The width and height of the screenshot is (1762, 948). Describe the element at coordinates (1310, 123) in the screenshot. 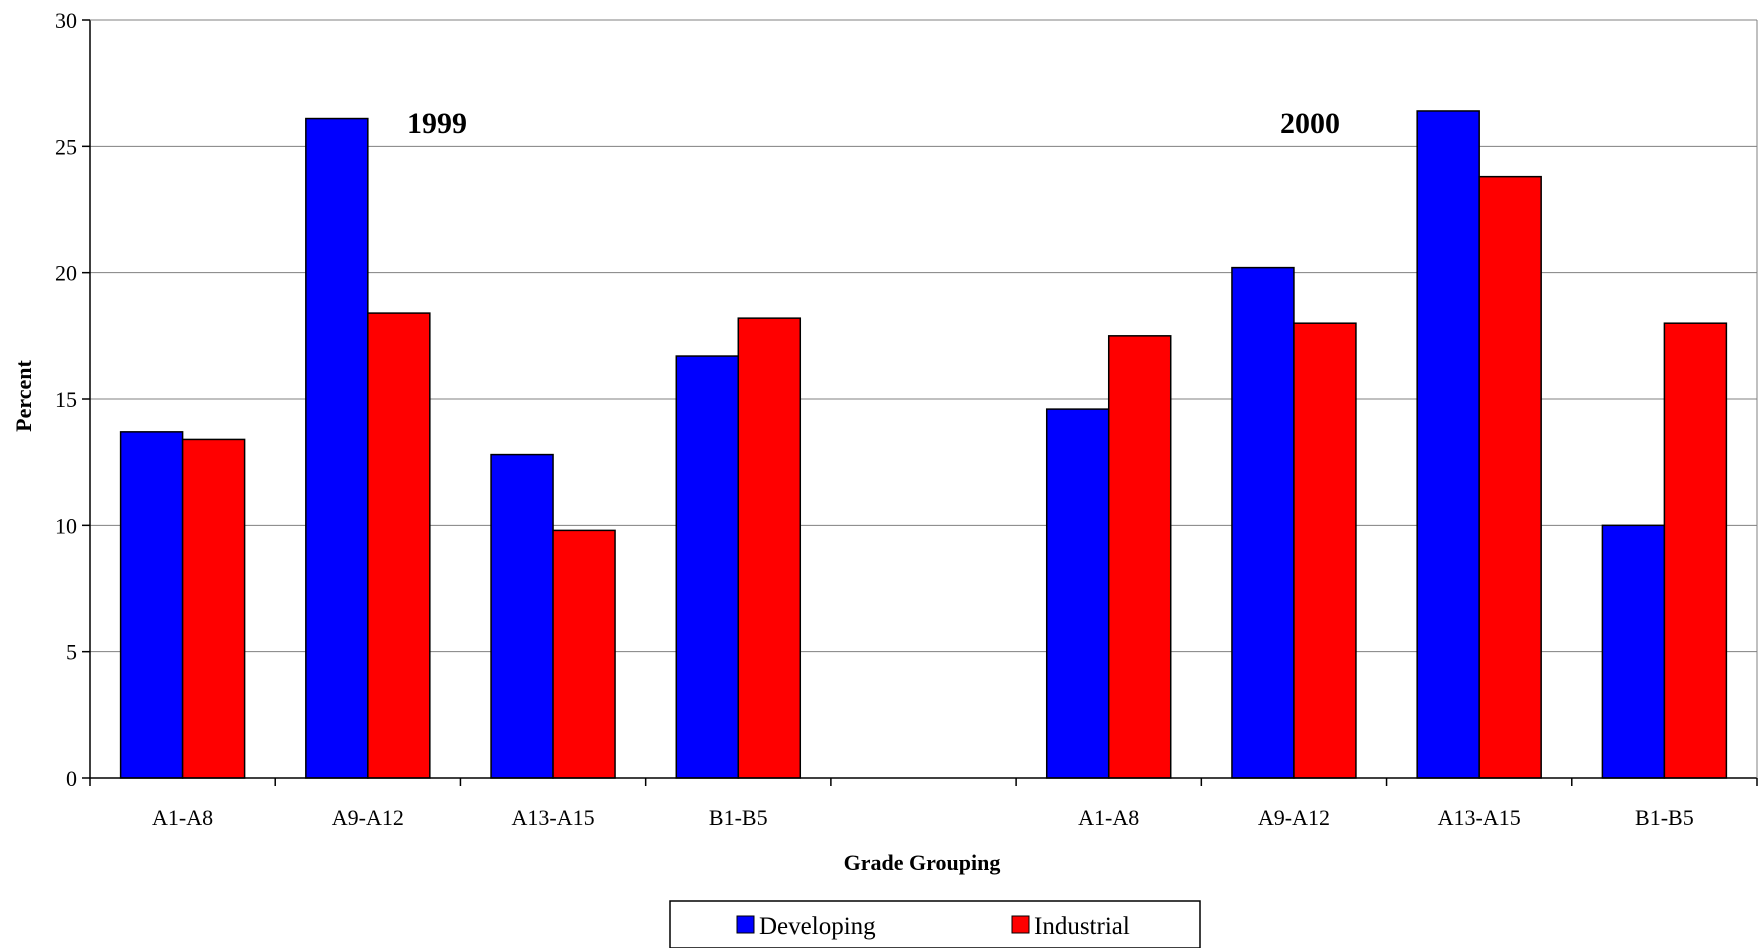

I see `annotation-2000: 2000` at that location.